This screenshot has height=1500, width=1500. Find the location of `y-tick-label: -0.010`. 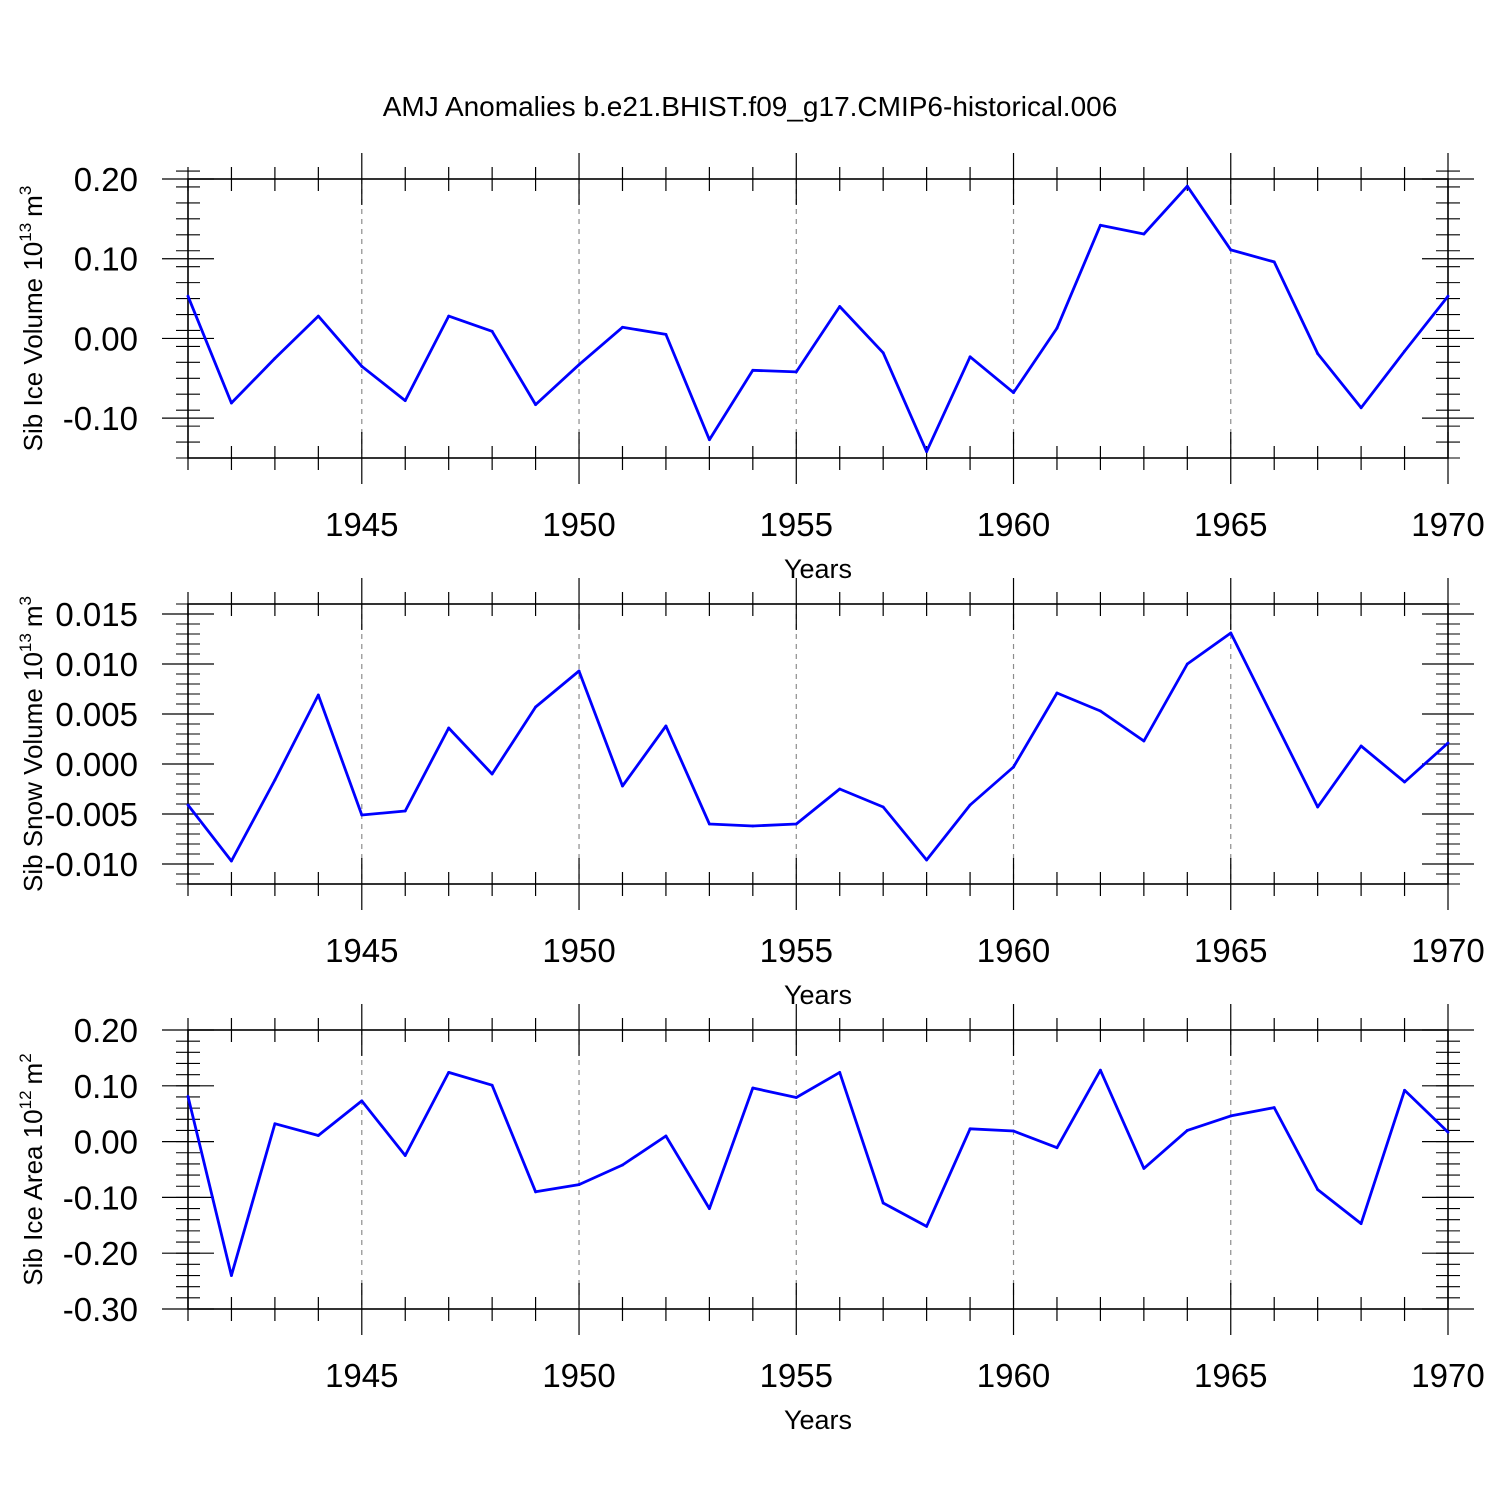

y-tick-label: -0.010 is located at coordinates (91, 864).